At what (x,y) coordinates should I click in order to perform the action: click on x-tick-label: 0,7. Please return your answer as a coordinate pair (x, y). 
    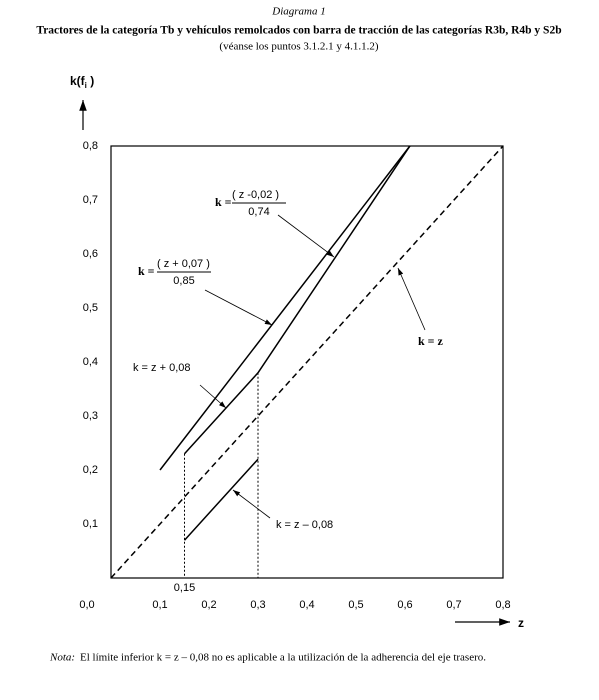
    Looking at the image, I should click on (453, 605).